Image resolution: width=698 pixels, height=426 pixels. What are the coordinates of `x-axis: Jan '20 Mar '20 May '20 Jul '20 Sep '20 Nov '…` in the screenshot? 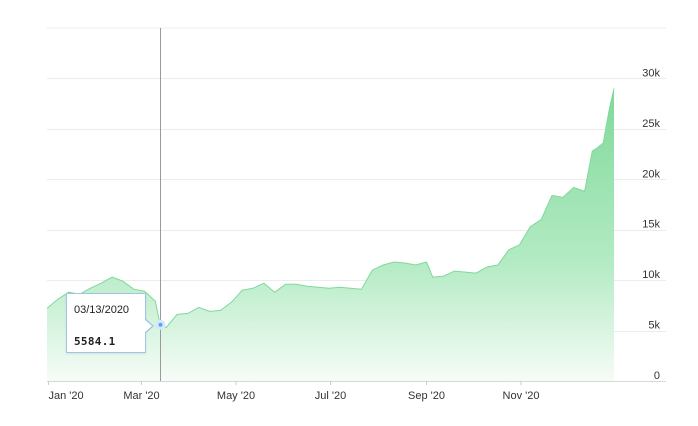 It's located at (294, 391).